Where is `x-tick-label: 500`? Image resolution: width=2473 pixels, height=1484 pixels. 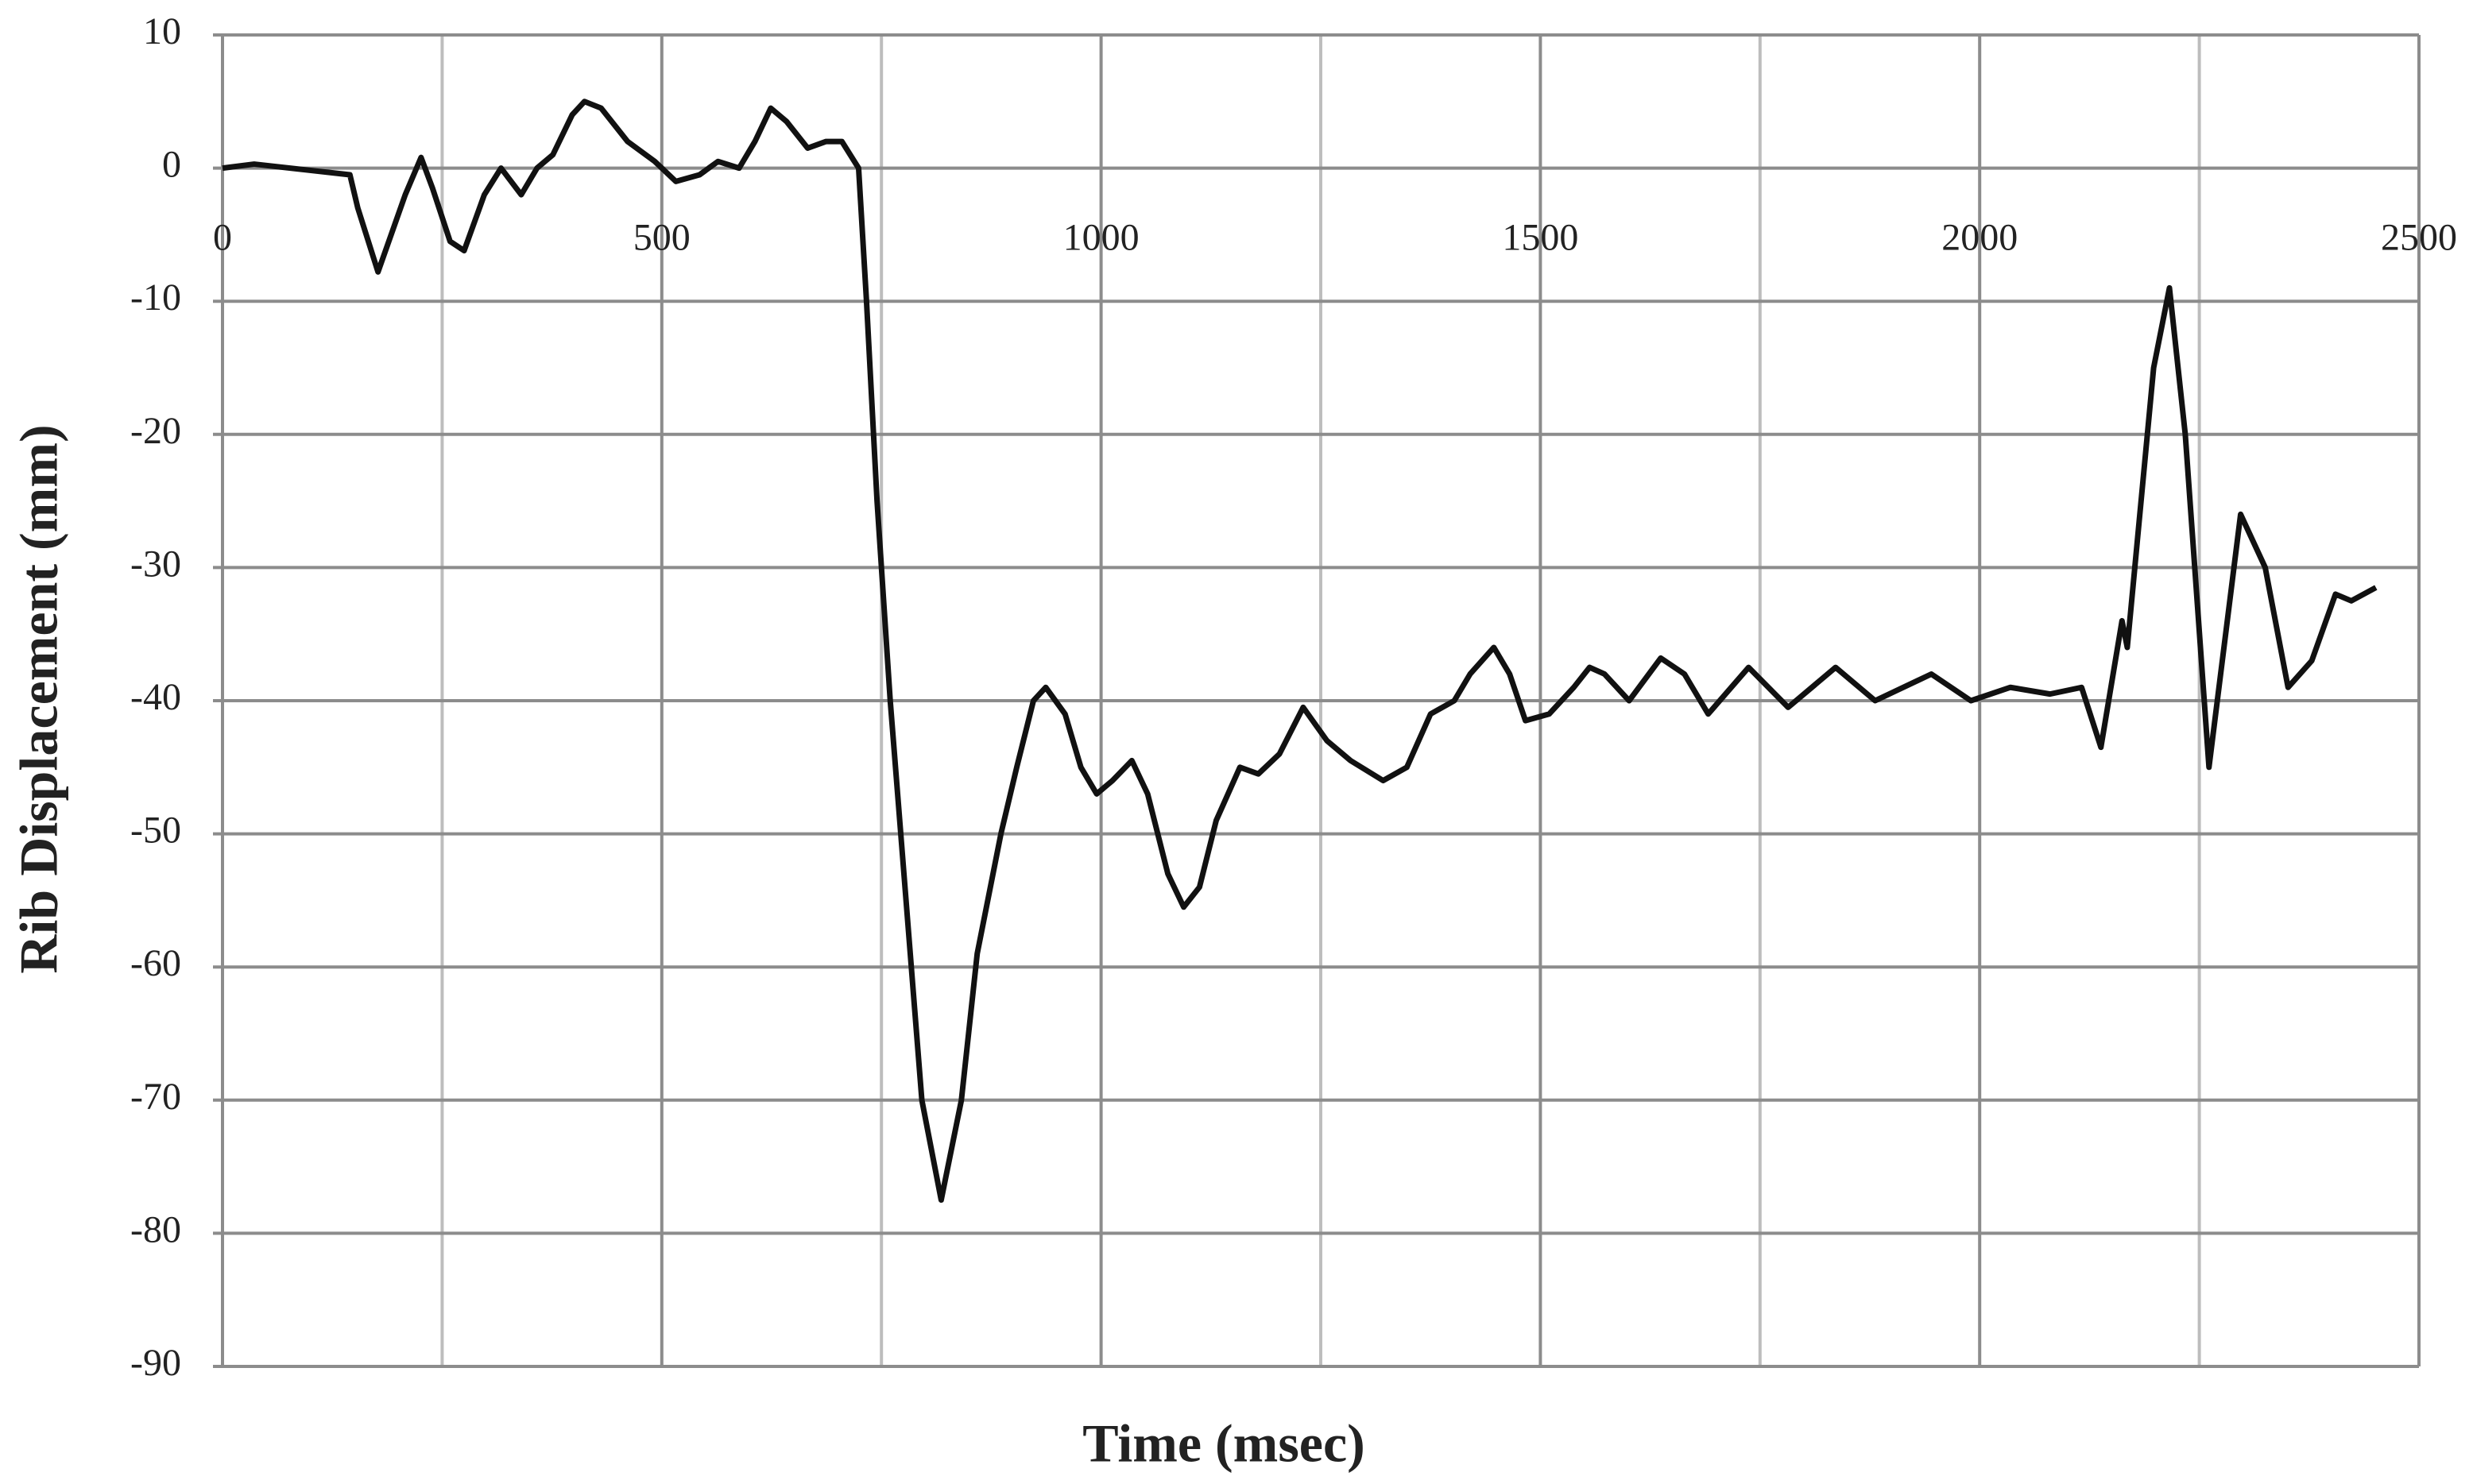
x-tick-label: 500 is located at coordinates (662, 238).